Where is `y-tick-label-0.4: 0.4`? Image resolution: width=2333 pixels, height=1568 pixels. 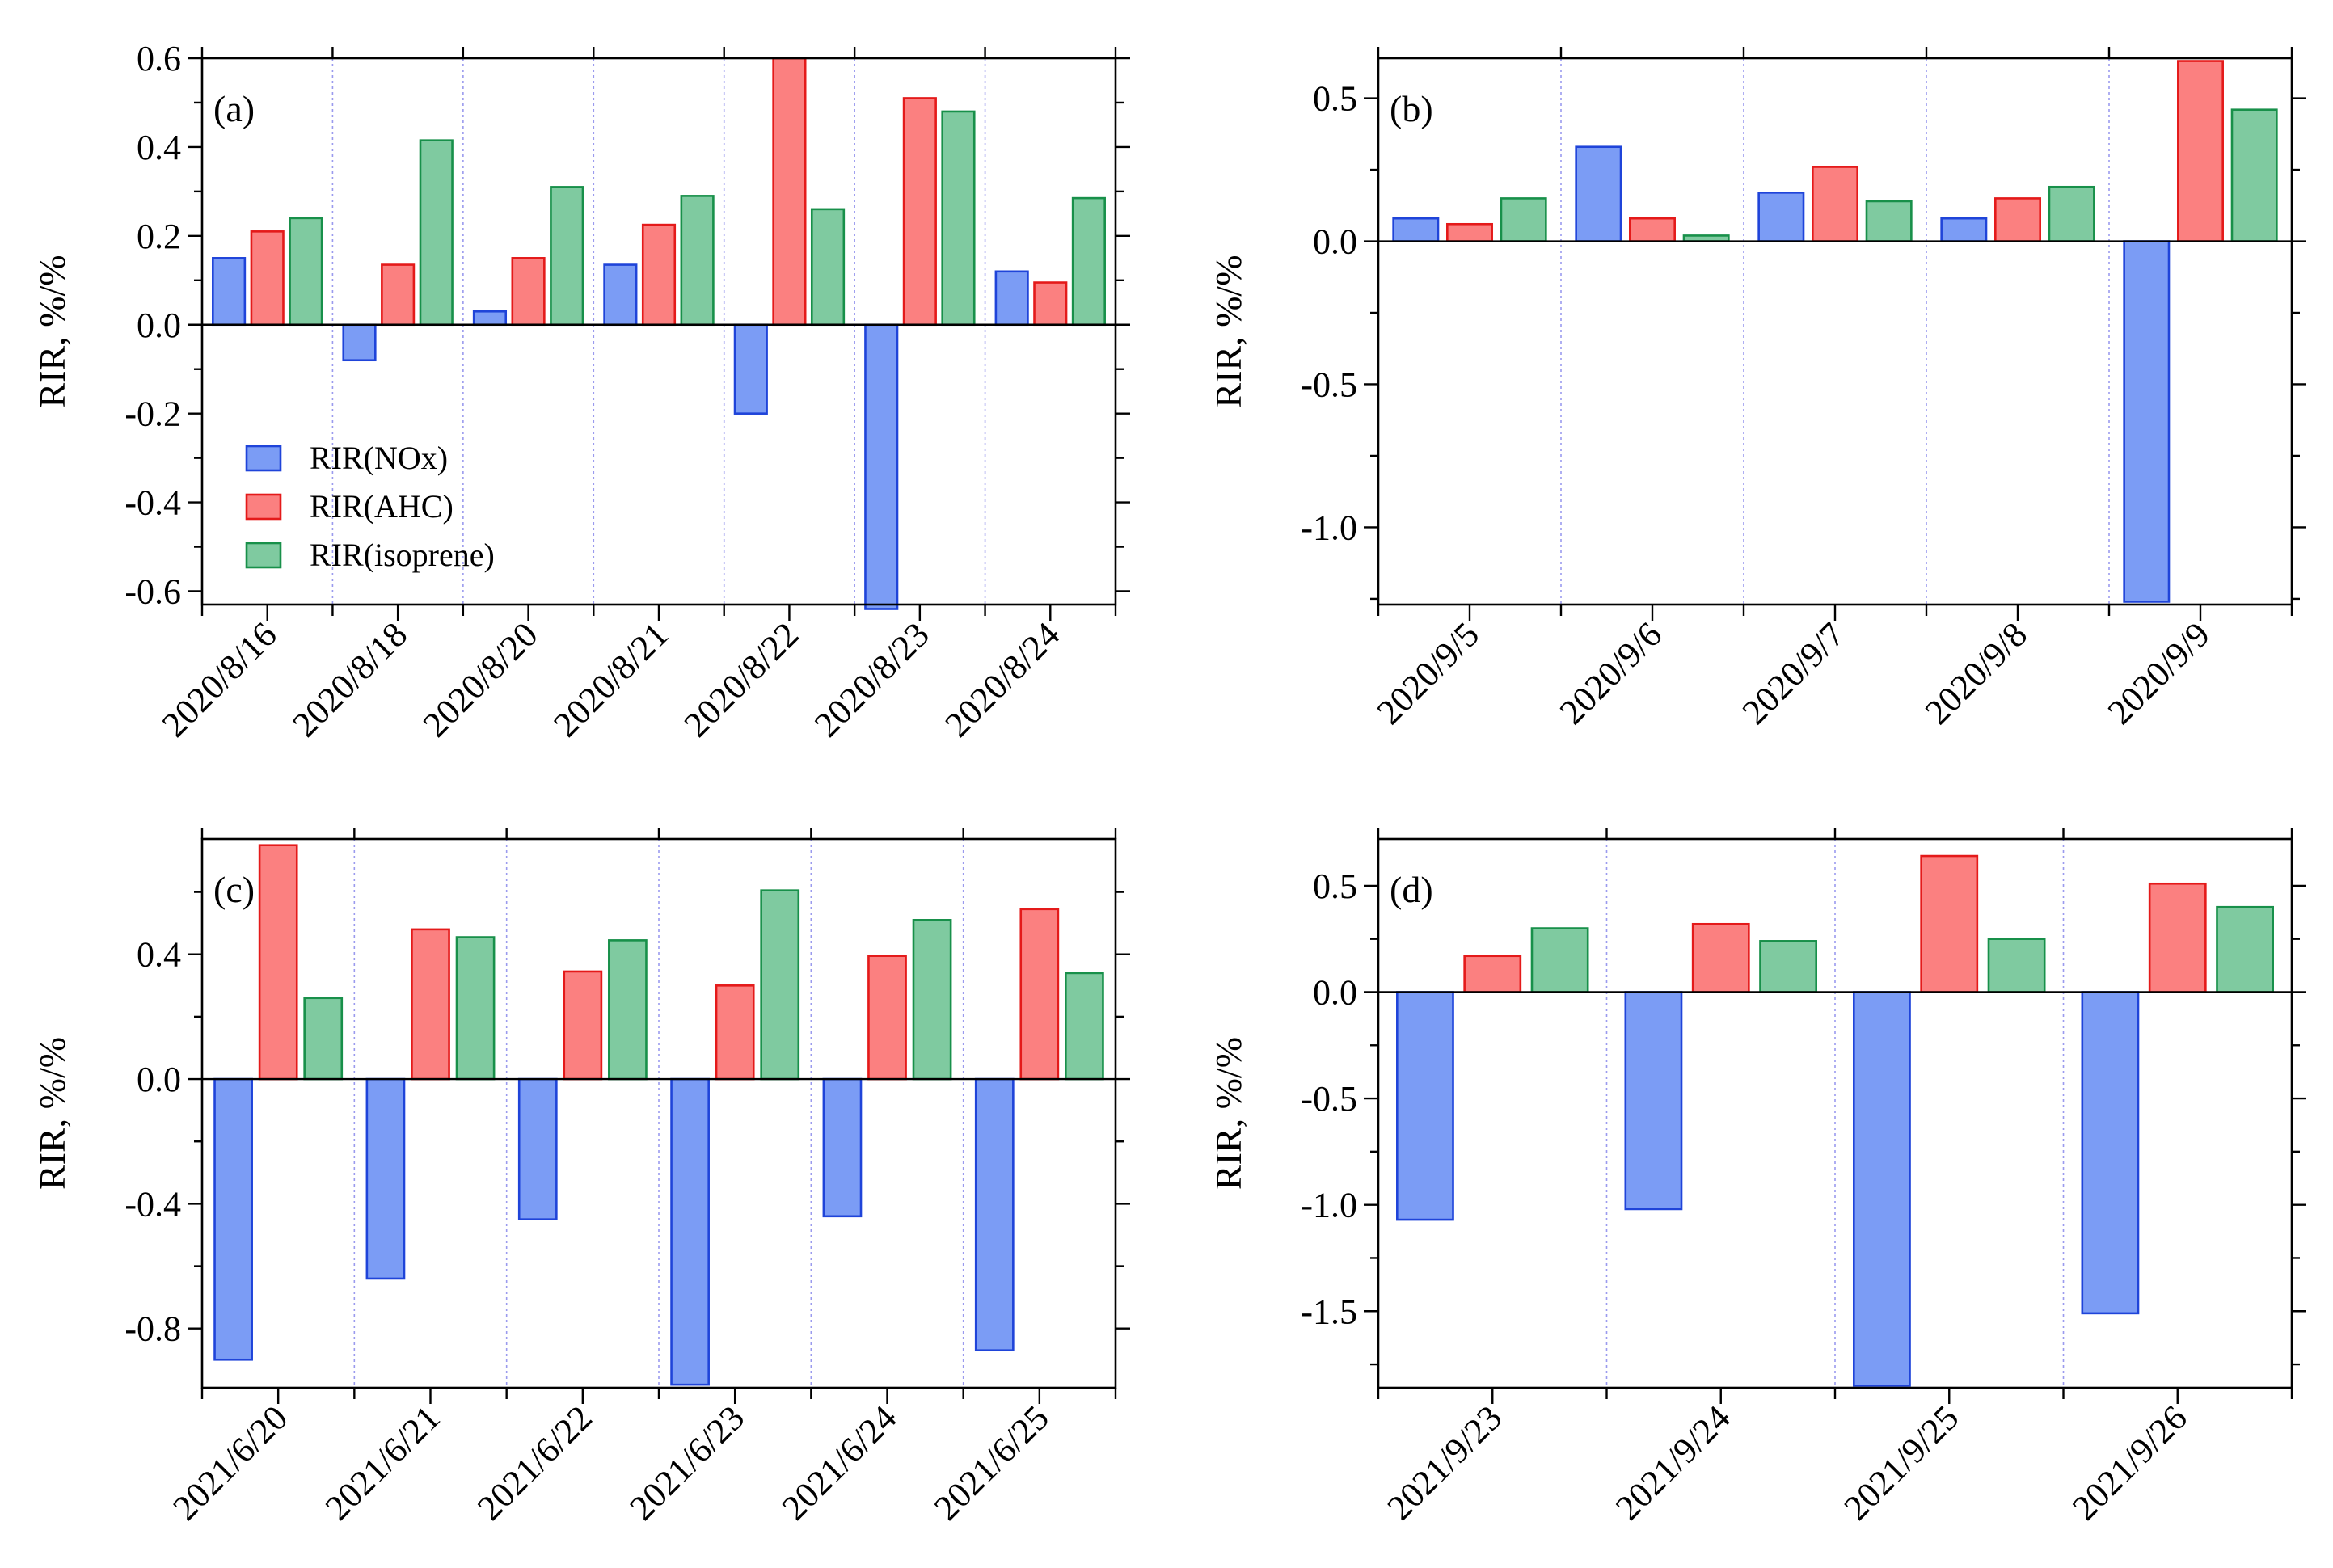
y-tick-label-0.4: 0.4 is located at coordinates (159, 955).